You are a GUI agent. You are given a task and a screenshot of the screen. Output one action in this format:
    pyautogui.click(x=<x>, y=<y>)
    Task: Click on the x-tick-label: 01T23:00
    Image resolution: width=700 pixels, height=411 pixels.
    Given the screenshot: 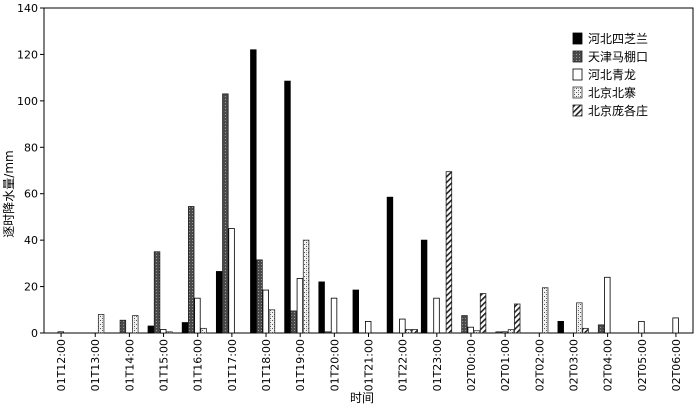 What is the action you would take?
    pyautogui.click(x=437, y=365)
    